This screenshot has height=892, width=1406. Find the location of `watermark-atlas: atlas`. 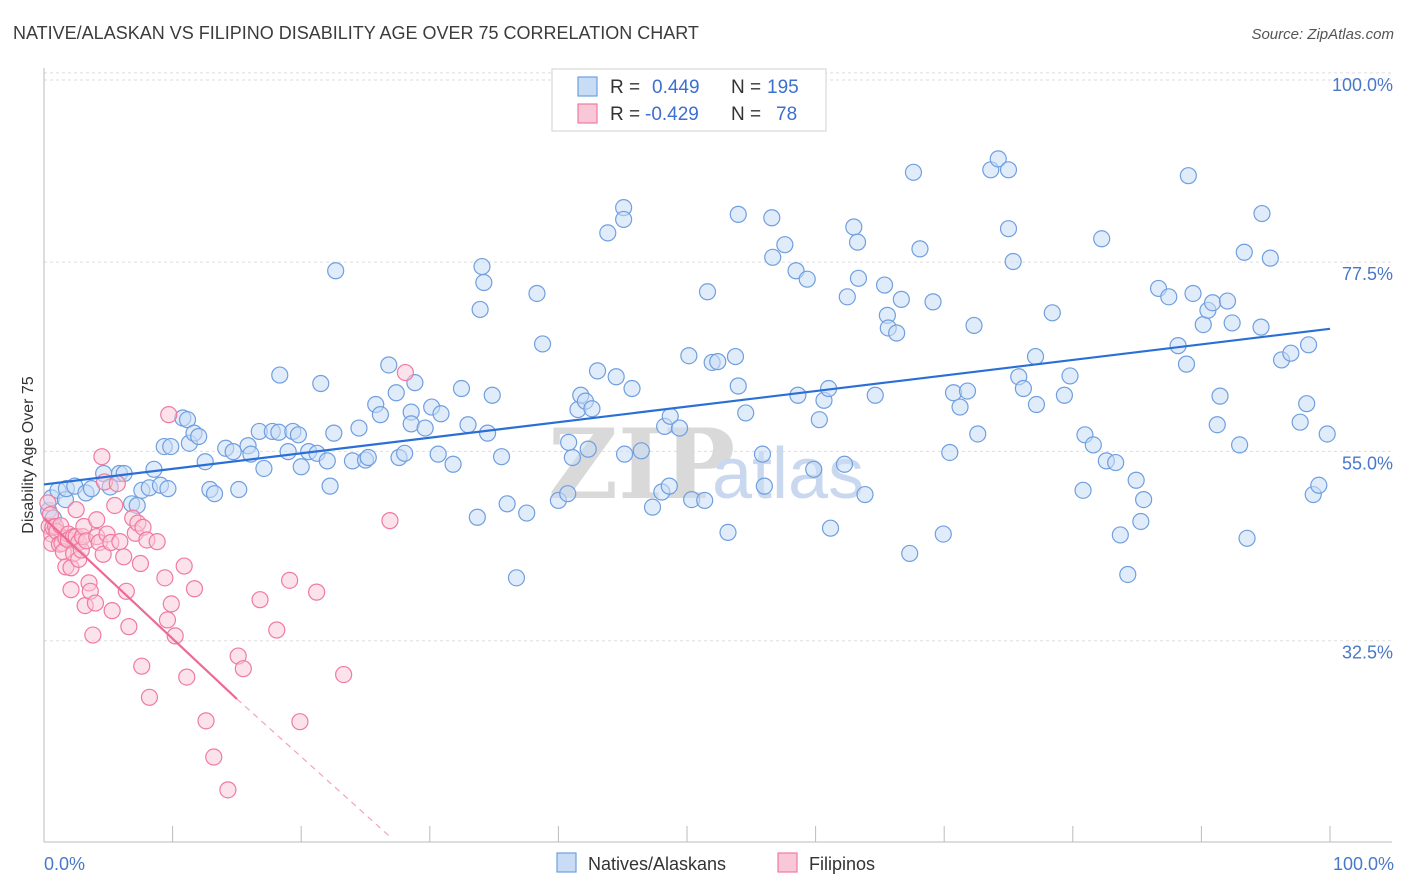

watermark-atlas: atlas is located at coordinates (788, 474).